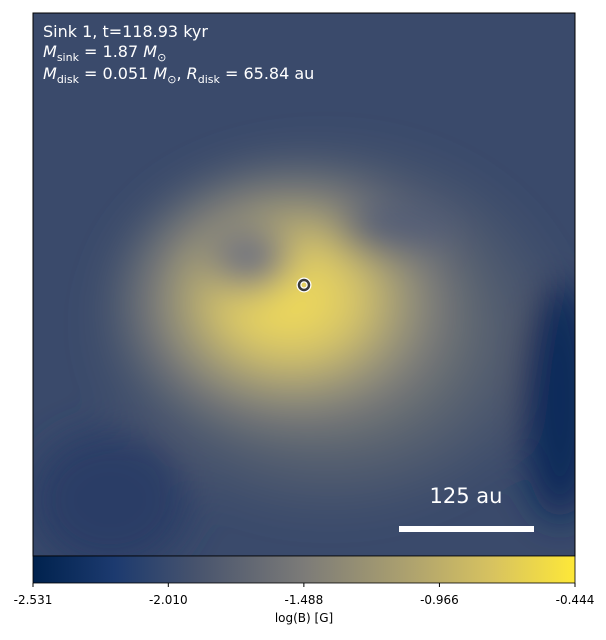 The height and width of the screenshot is (640, 606). I want to click on colorbar-tick-label: -0.966, so click(439, 600).